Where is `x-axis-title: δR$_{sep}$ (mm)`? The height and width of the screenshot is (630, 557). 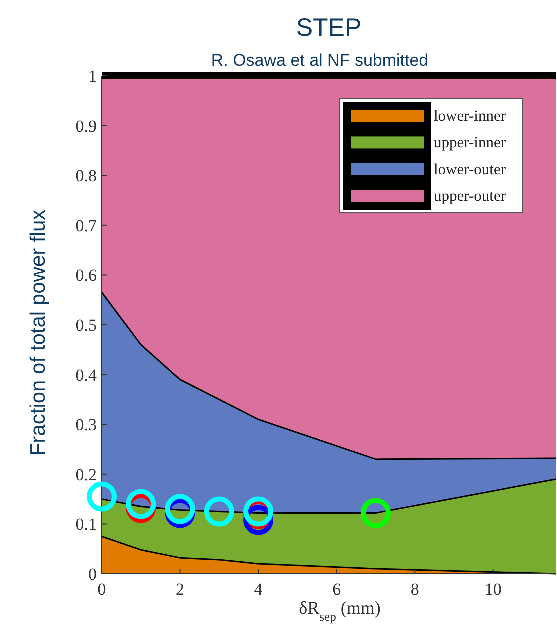 x-axis-title: δR$_{sep}$ (mm) is located at coordinates (340, 611).